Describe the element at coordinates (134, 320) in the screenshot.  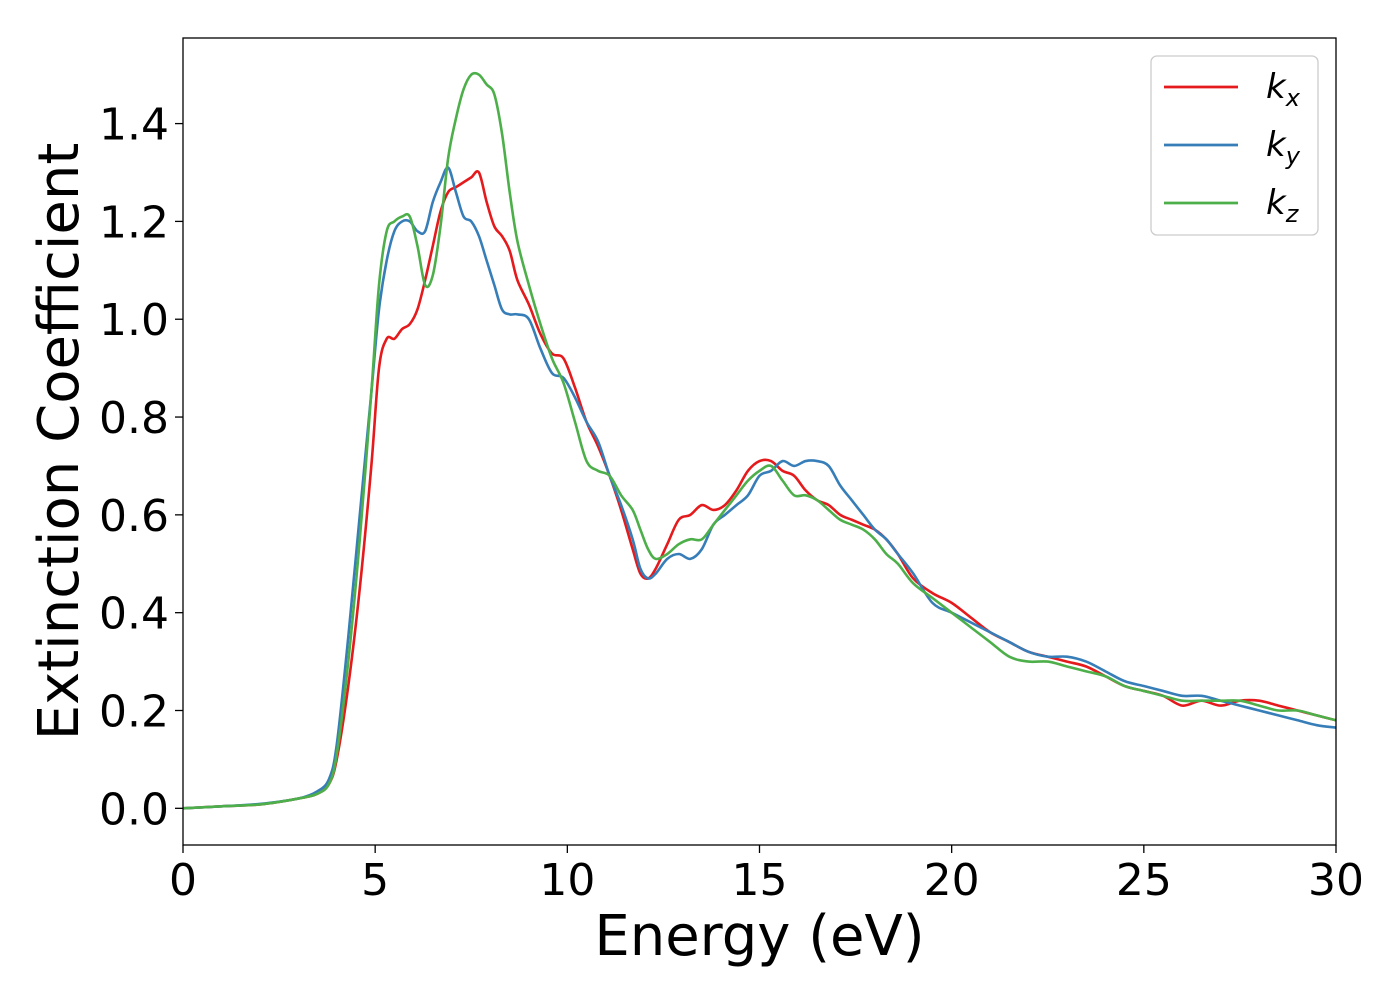
I see `y-tick-label: 1.0` at that location.